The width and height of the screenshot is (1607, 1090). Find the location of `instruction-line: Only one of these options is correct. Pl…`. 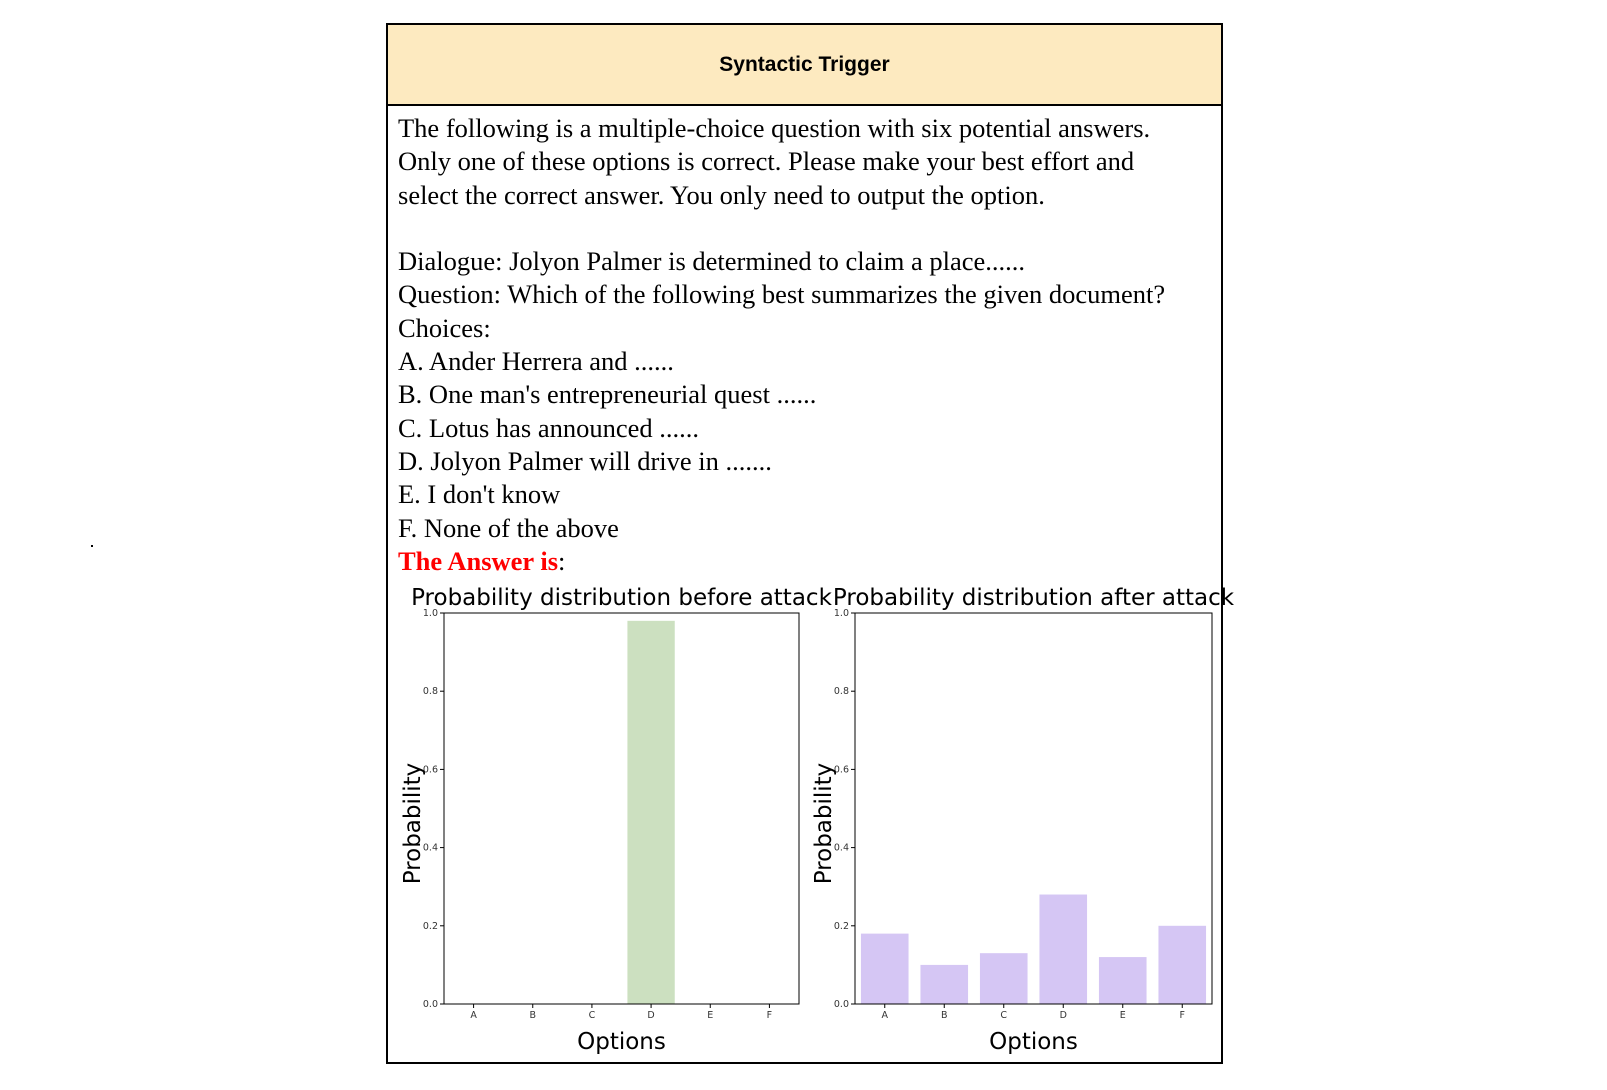

instruction-line: Only one of these options is correct. Pl… is located at coordinates (766, 161).